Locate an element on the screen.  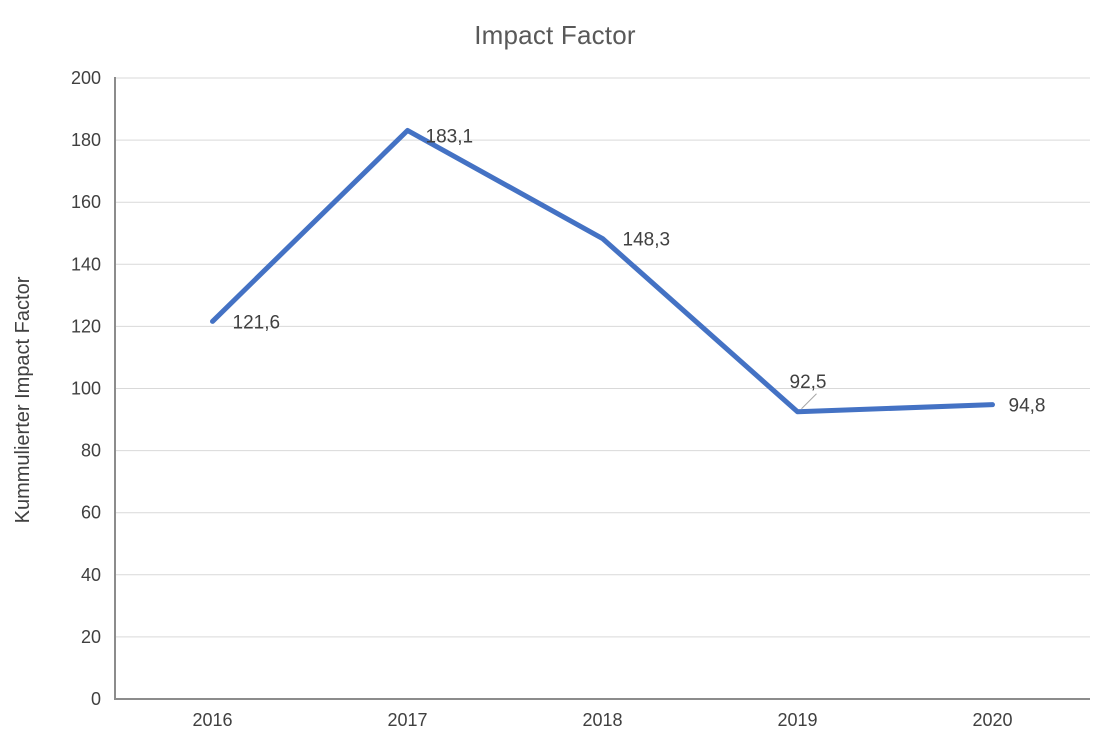
y-tick-label: 180 is located at coordinates (86, 140).